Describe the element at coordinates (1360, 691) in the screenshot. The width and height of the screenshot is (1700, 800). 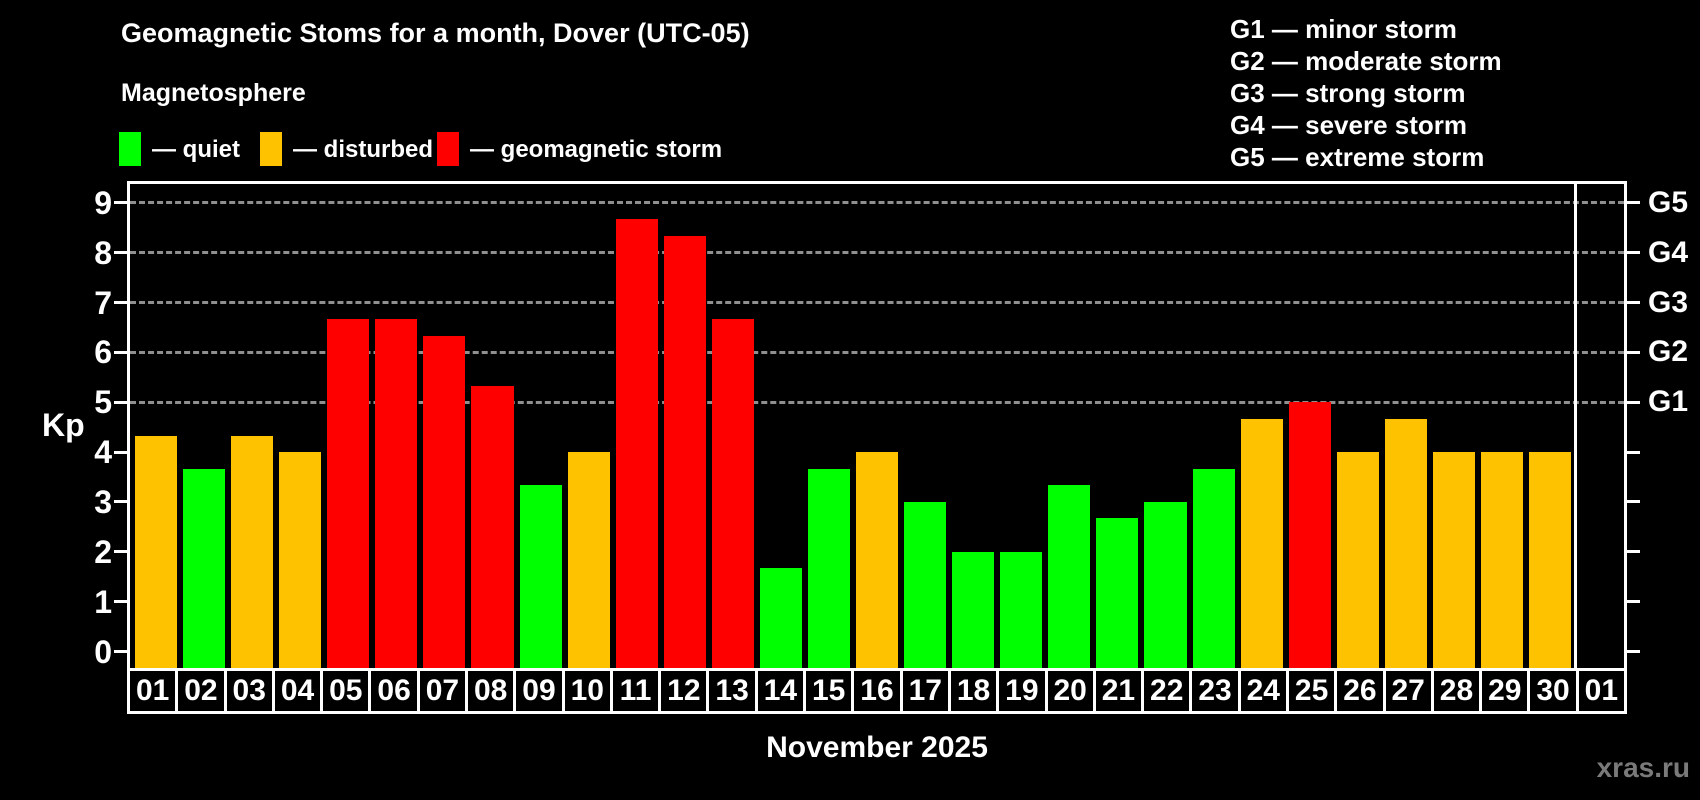
I see `day-label-26: 26` at that location.